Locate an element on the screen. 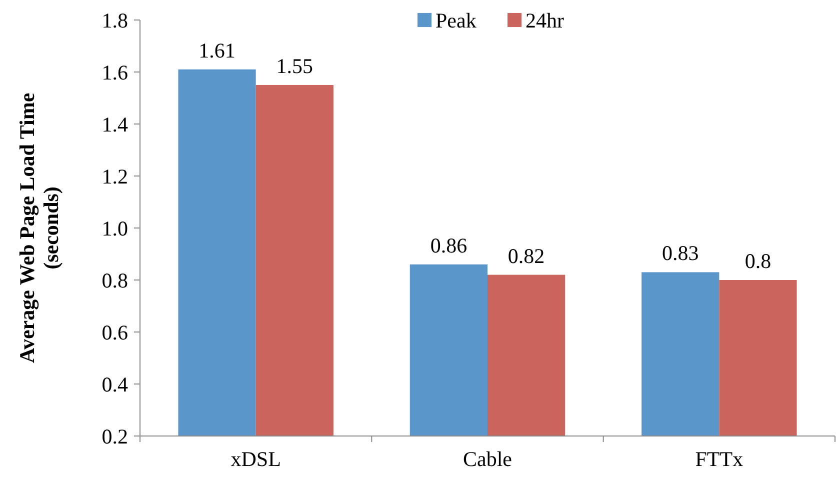 The image size is (837, 484). y-tick-label: 0.6 is located at coordinates (115, 332).